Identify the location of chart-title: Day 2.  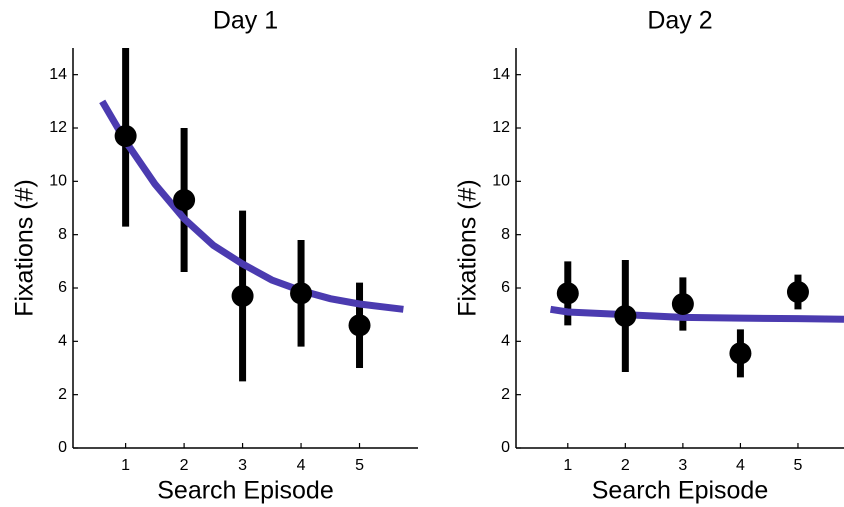
(679, 21).